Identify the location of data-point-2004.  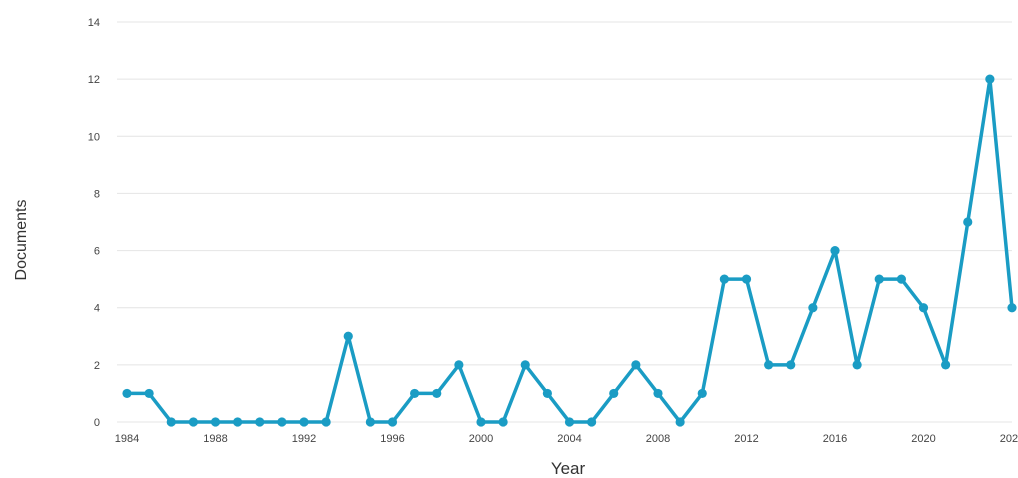
(569, 422).